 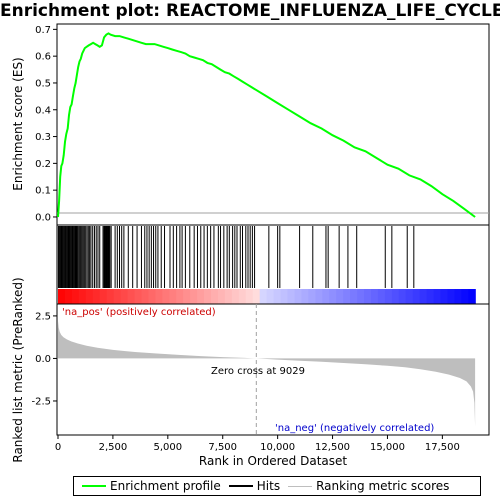 I want to click on legend-label-metric: Ranking metric scores, so click(x=383, y=486).